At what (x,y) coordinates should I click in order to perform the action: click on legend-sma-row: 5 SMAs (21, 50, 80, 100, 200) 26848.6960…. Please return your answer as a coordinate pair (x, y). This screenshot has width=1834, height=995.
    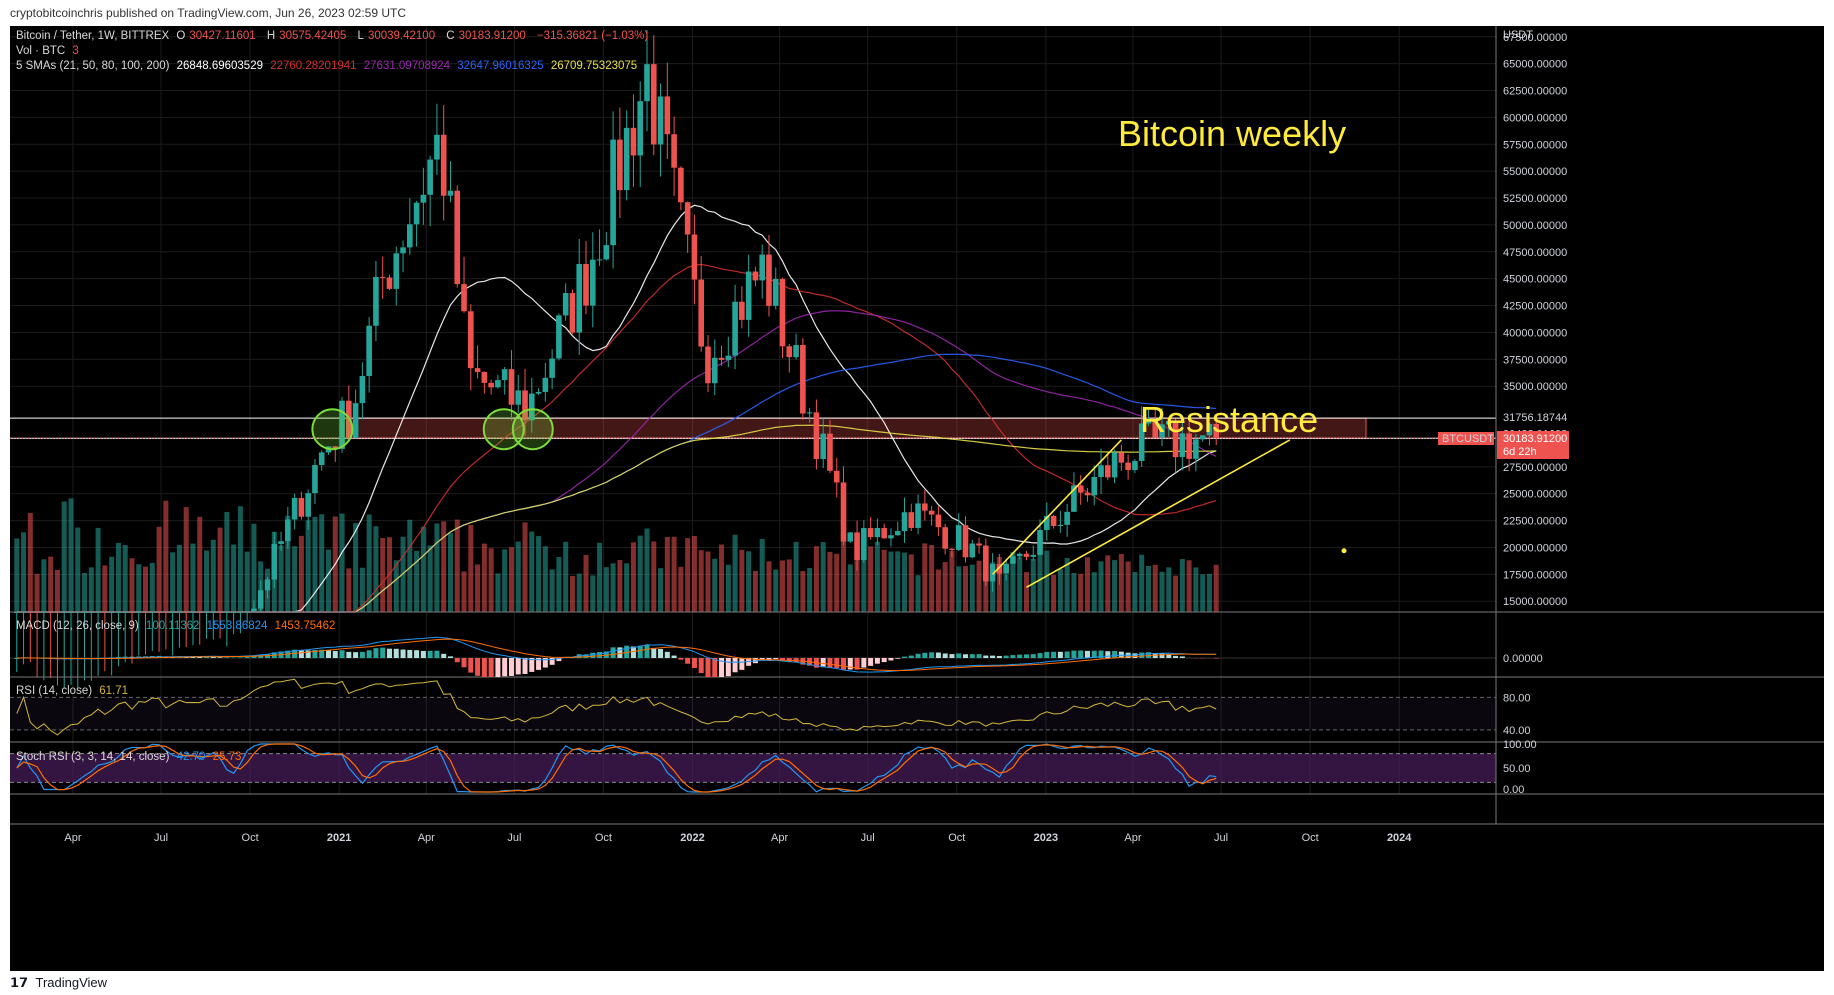
    Looking at the image, I should click on (328, 66).